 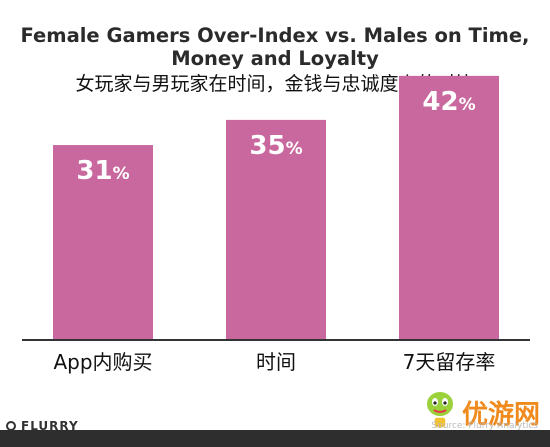 What do you see at coordinates (449, 362) in the screenshot?
I see `category-label-3: 7天留存率` at bounding box center [449, 362].